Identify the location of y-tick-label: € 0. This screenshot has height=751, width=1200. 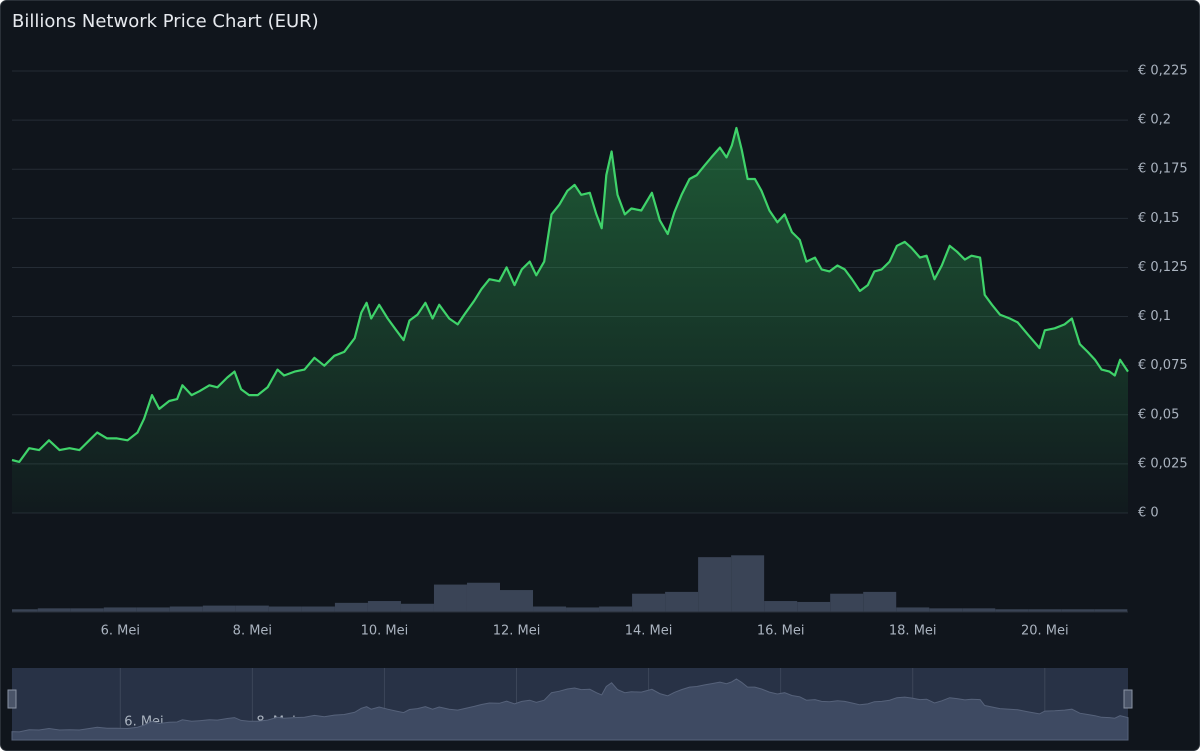
(1148, 513).